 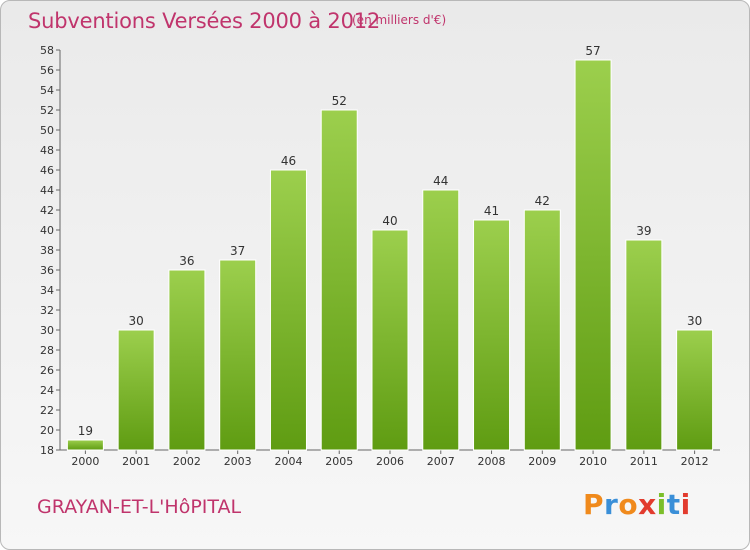 I want to click on data-label: 39, so click(x=643, y=231).